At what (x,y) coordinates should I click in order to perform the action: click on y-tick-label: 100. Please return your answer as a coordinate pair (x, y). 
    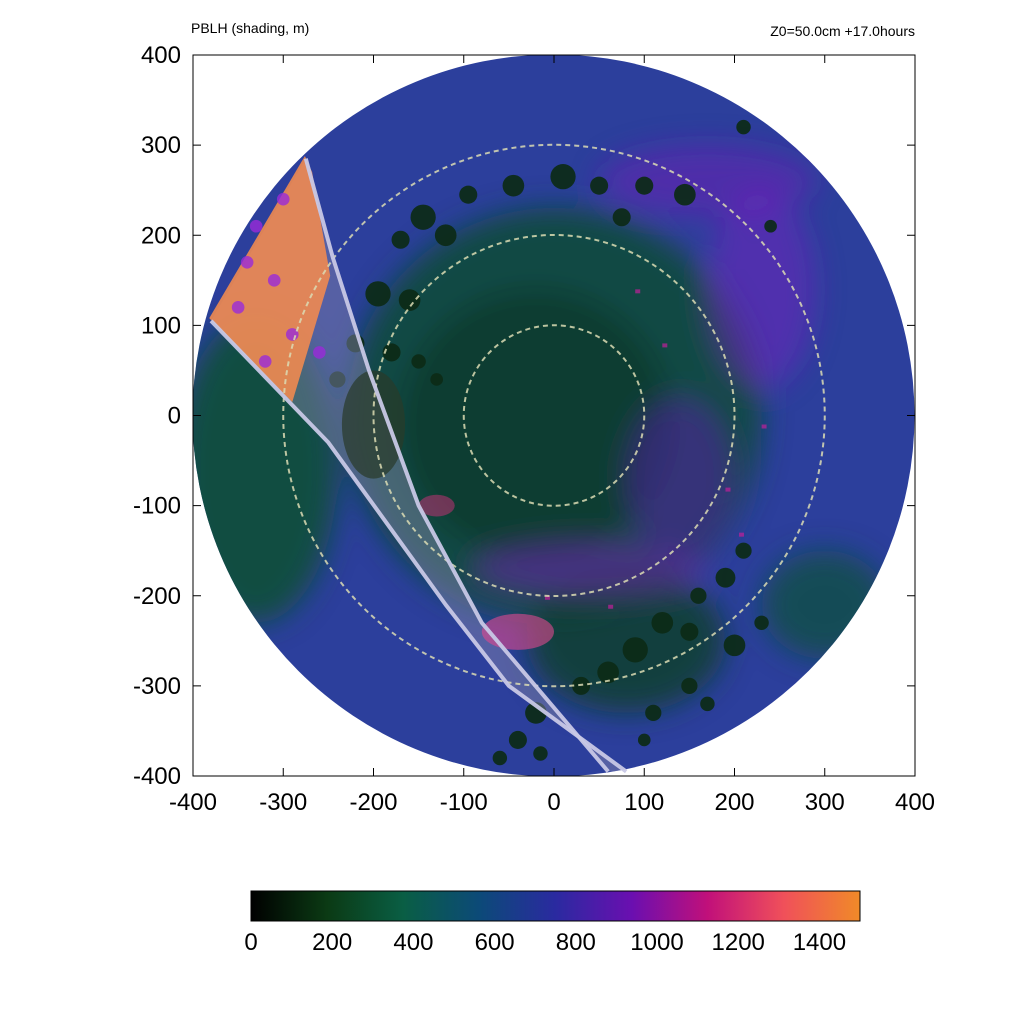
    Looking at the image, I should click on (161, 325).